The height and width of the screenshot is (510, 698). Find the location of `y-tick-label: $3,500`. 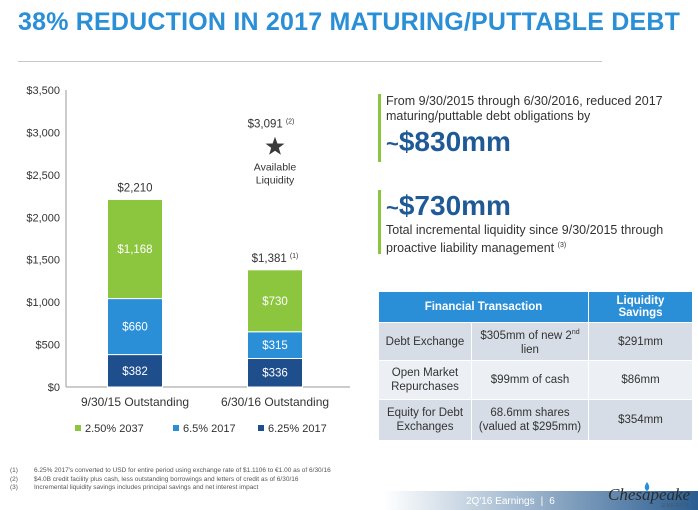

y-tick-label: $3,500 is located at coordinates (43, 91).